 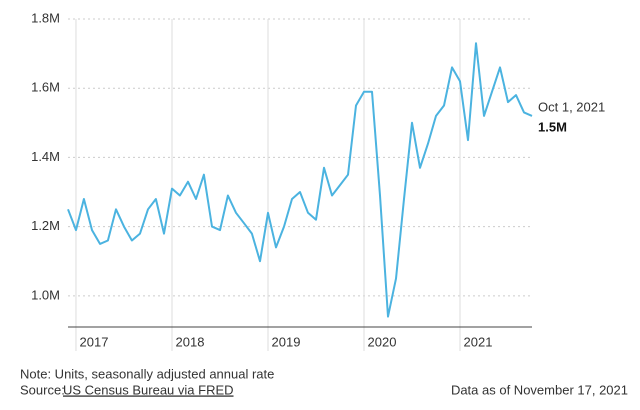 What do you see at coordinates (286, 341) in the screenshot?
I see `x-tick-label: 2019` at bounding box center [286, 341].